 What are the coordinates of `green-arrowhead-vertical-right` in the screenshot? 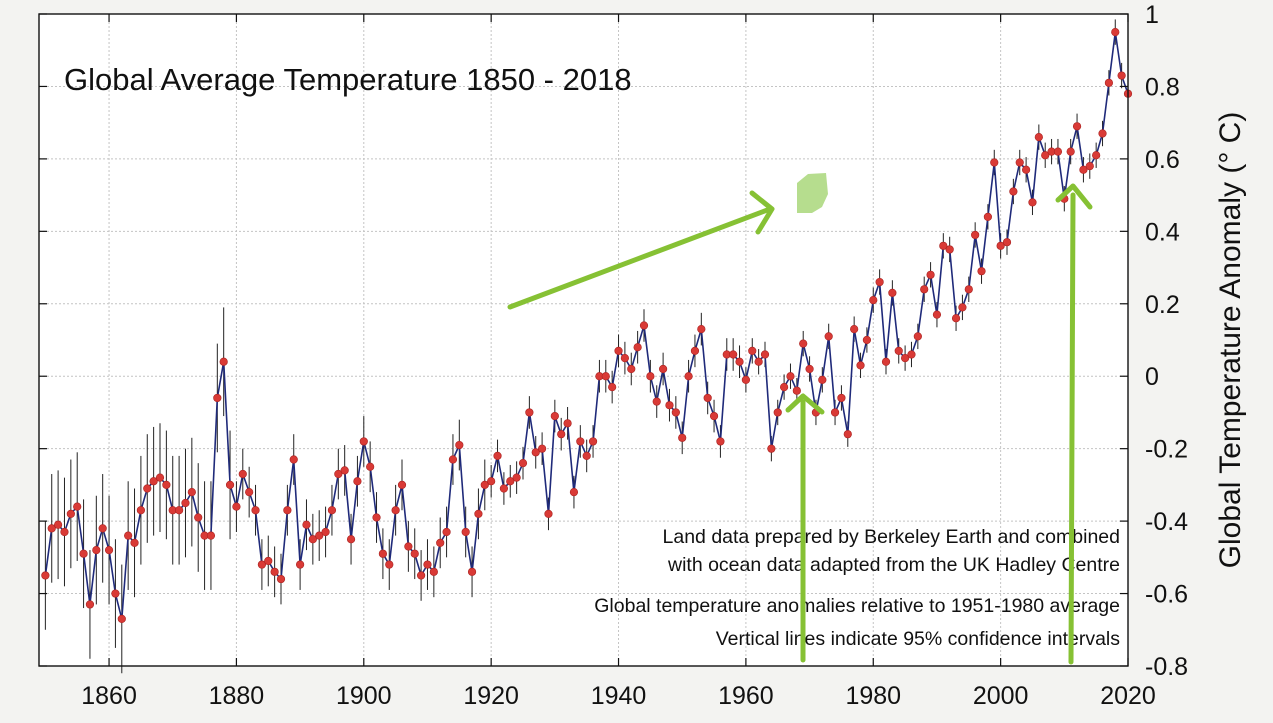 It's located at (1074, 196).